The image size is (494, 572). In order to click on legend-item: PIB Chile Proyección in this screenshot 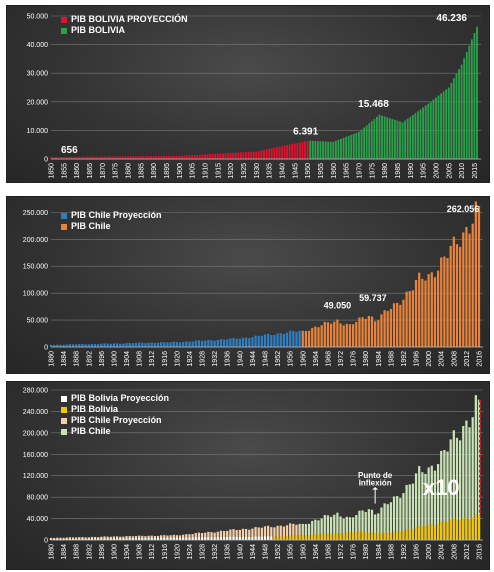, I will do `click(111, 215)`.